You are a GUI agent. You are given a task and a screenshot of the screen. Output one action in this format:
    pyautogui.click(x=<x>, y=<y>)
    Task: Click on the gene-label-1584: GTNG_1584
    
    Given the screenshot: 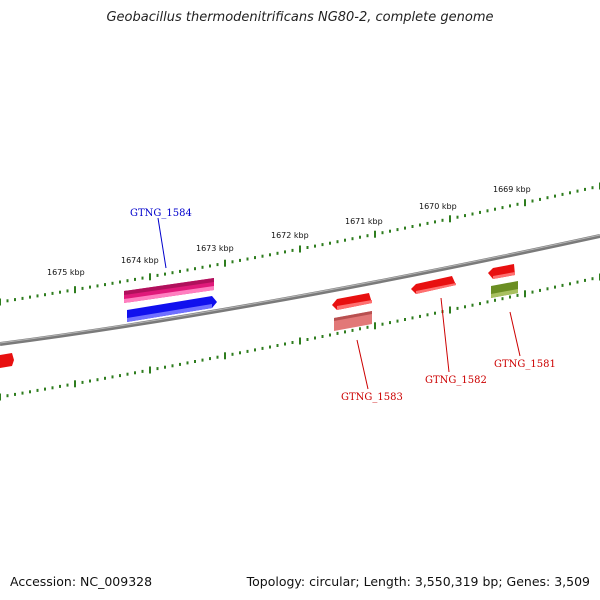 What is the action you would take?
    pyautogui.click(x=161, y=213)
    